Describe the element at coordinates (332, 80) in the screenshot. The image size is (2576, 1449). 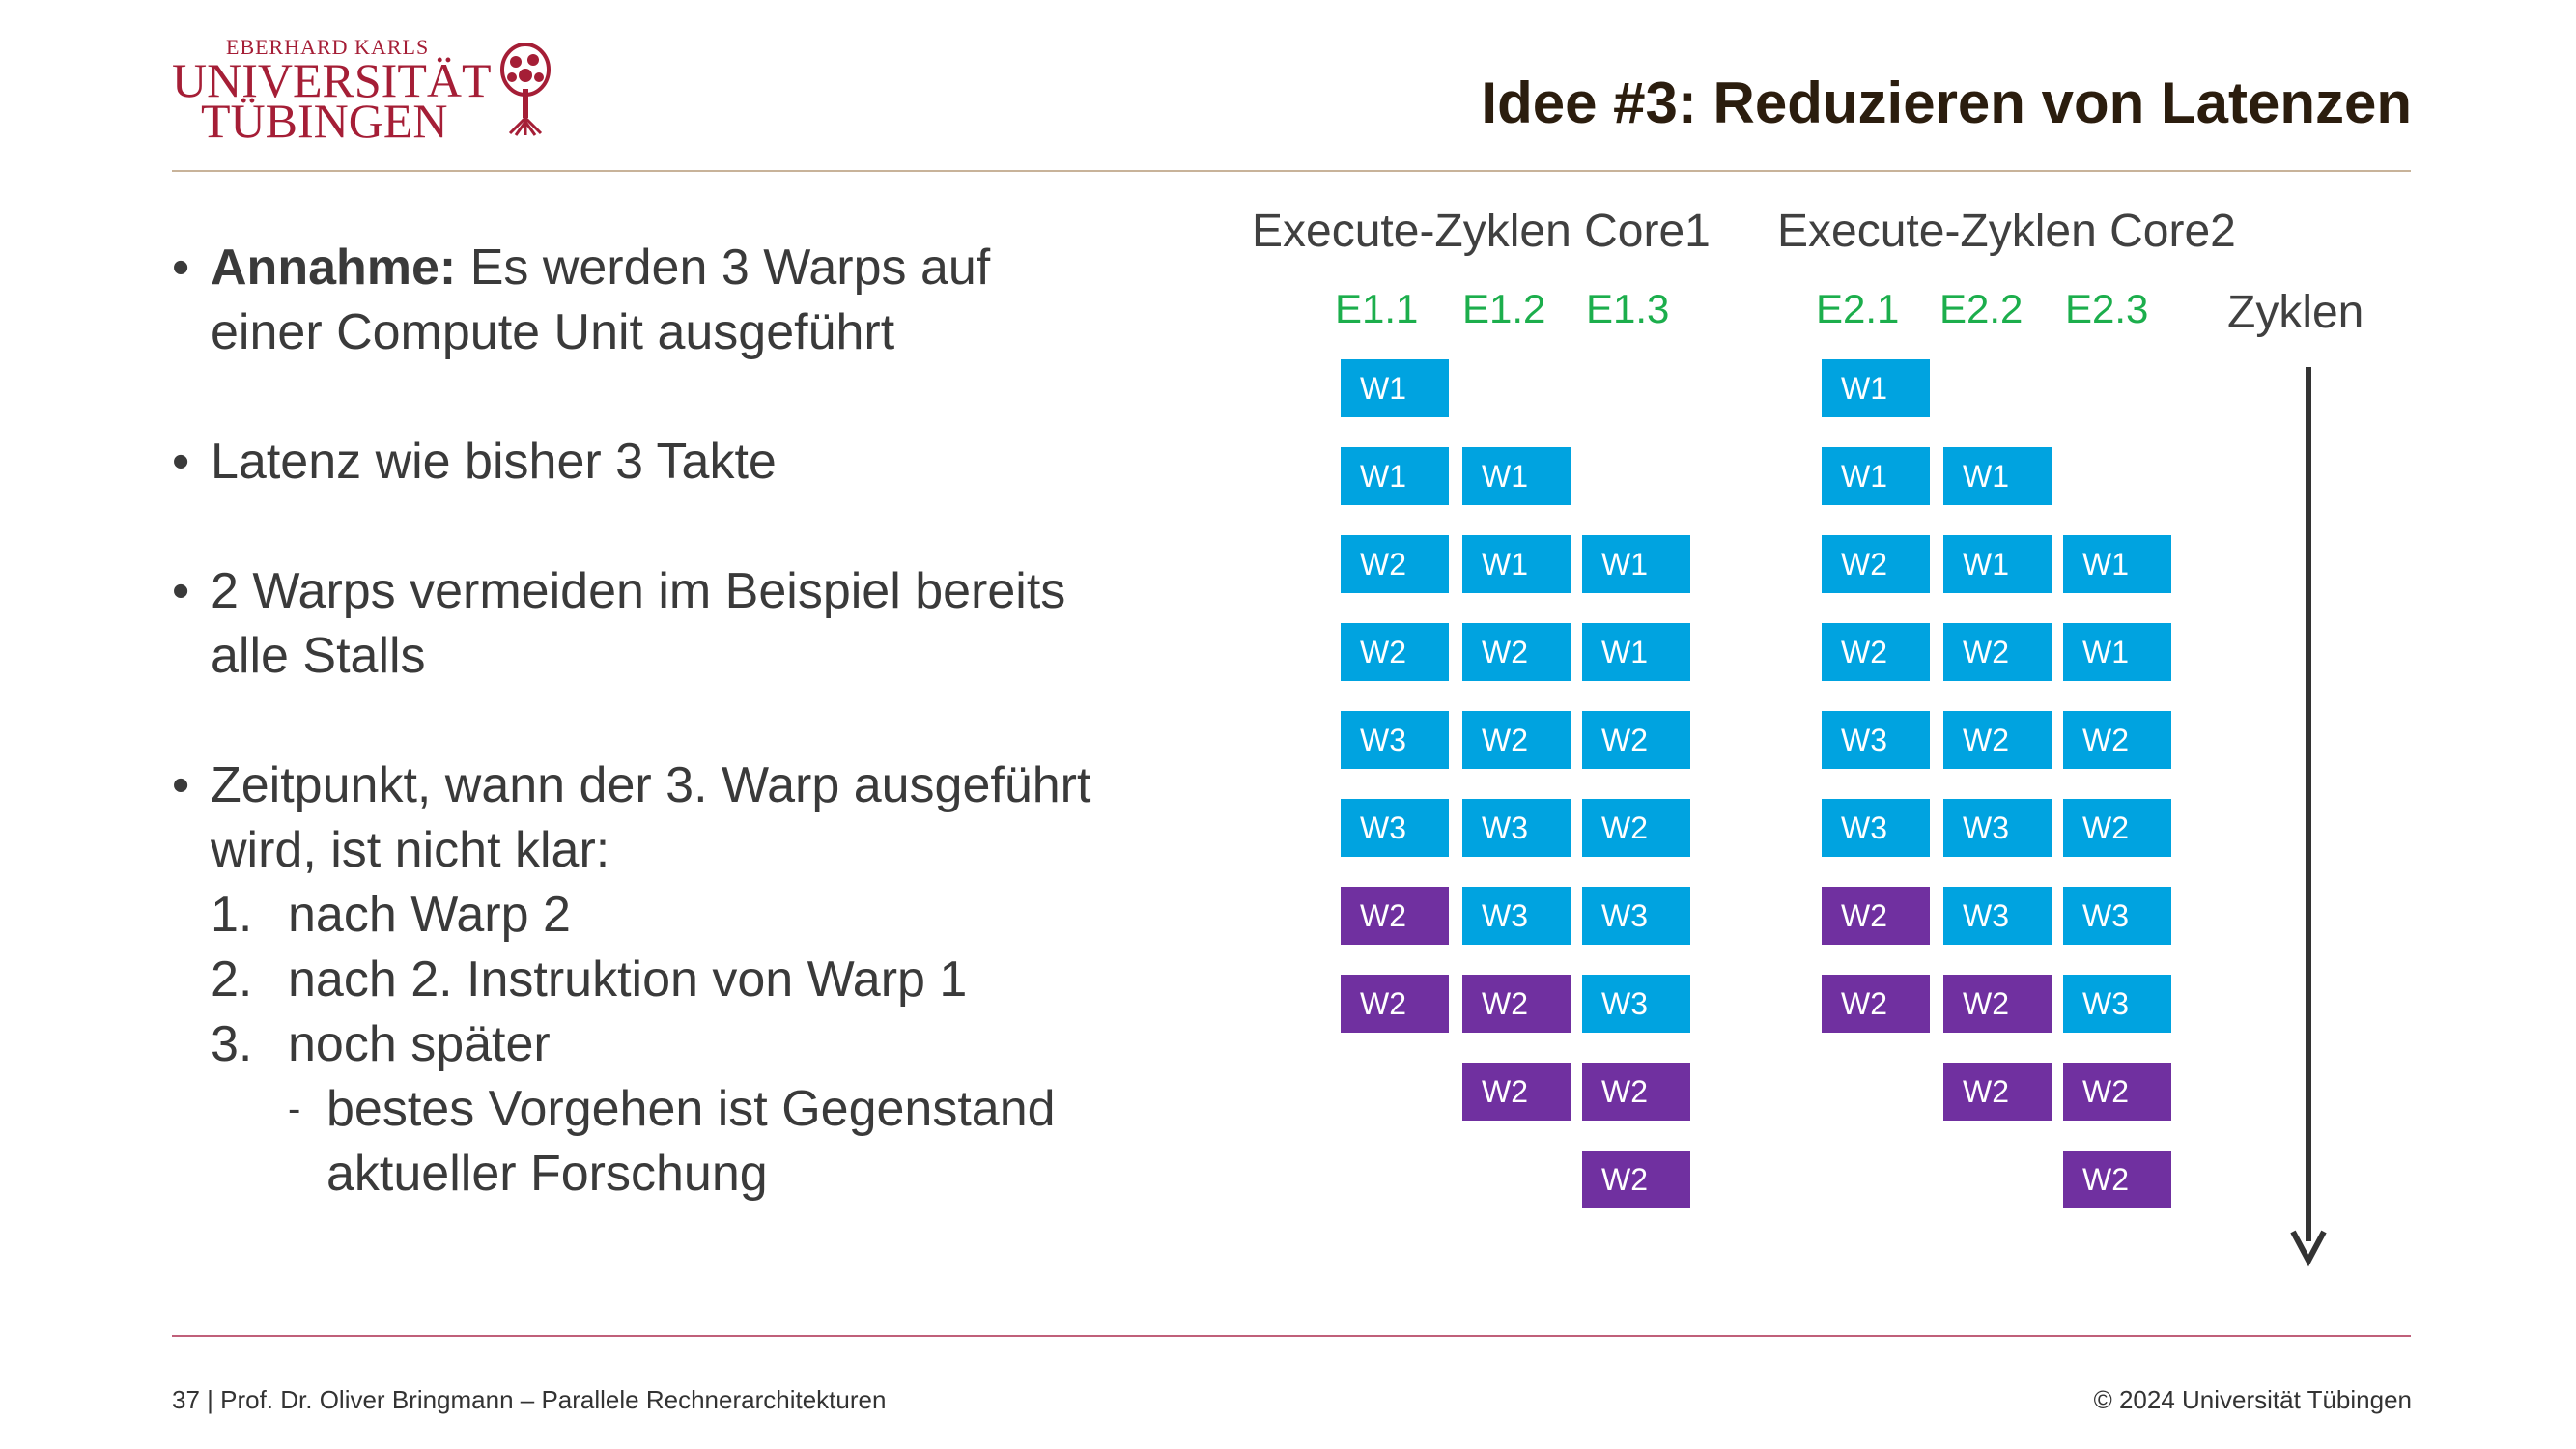
I see `logo-line-2: UNIVERSITÄT` at that location.